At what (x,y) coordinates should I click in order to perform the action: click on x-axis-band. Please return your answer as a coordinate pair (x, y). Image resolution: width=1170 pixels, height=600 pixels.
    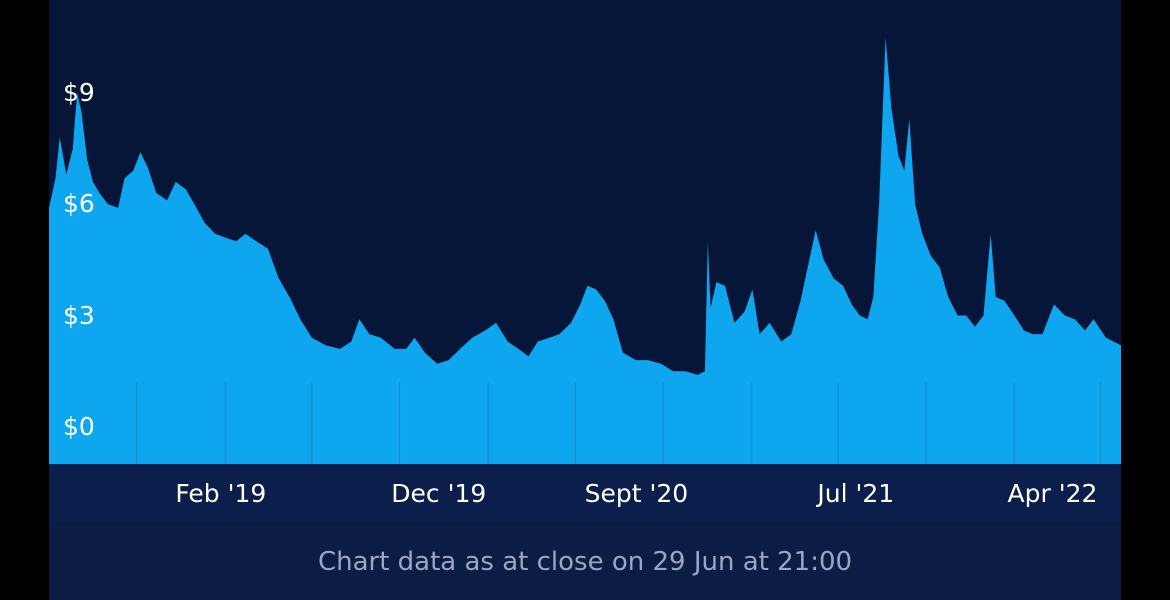
    Looking at the image, I should click on (585, 493).